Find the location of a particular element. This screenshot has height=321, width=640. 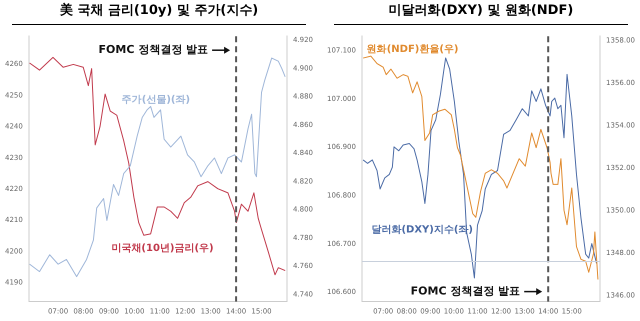

series-label: 주가(선물)(좌) is located at coordinates (156, 100).